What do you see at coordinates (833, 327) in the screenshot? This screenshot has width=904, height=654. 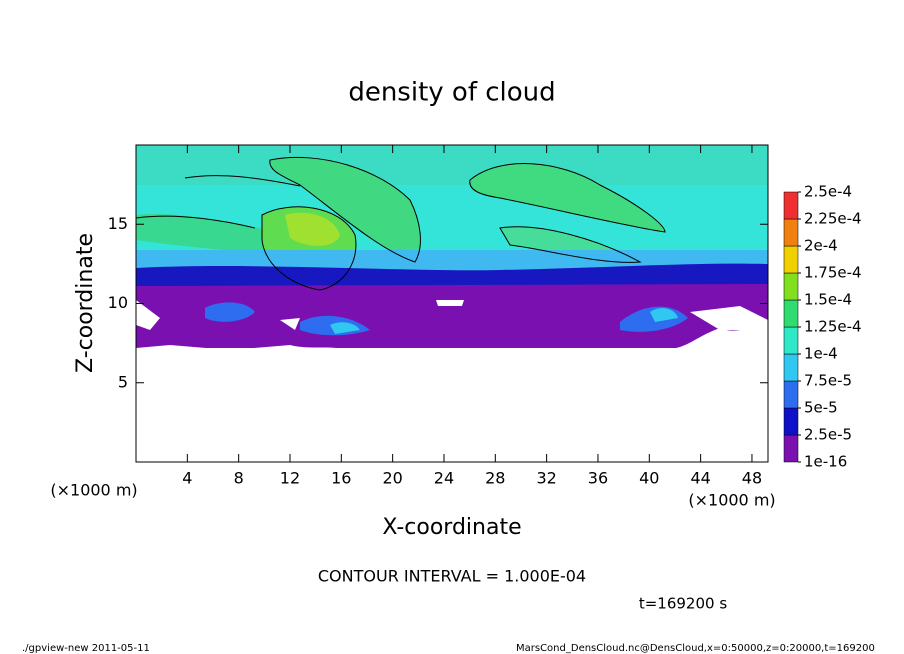 I see `colorbar-label: 1.25e-4` at bounding box center [833, 327].